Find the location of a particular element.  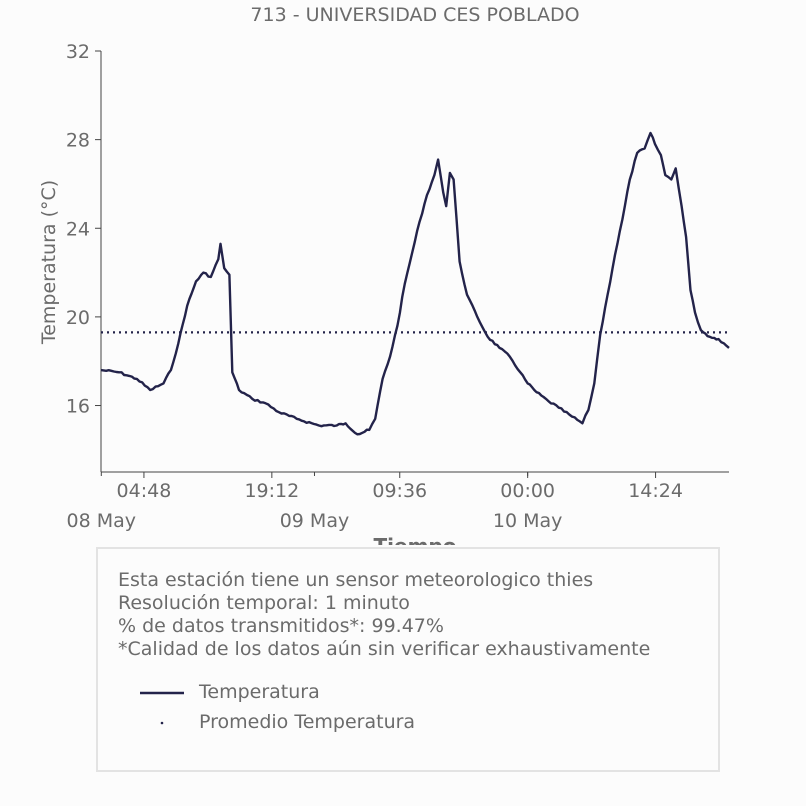

legend-temperature-label: Temperatura is located at coordinates (259, 692).